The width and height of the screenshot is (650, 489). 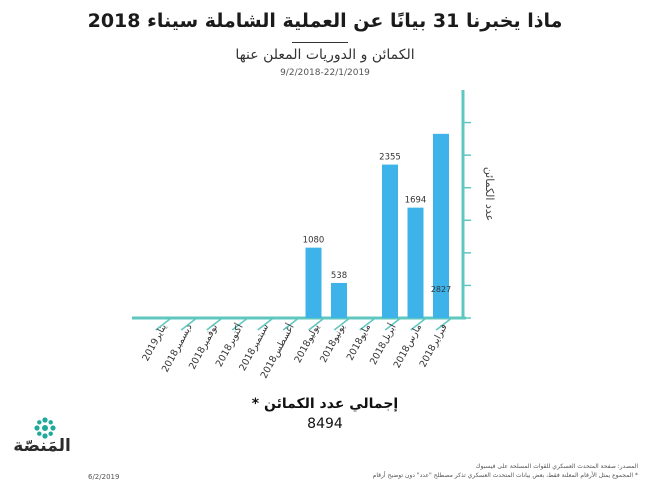 What do you see at coordinates (320, 42) in the screenshot?
I see `title-underline` at bounding box center [320, 42].